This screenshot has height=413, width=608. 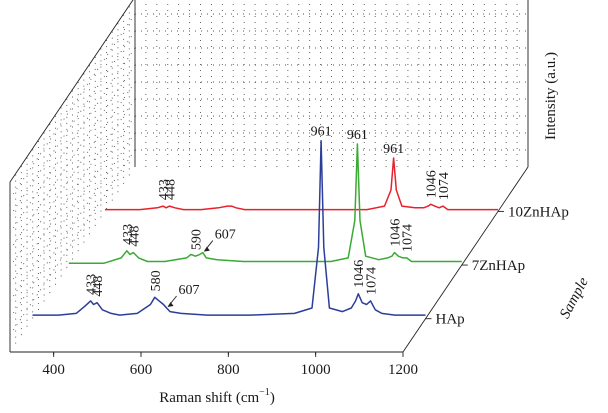 I want to click on x-axis-label: Raman shift (cm−1), so click(x=217, y=396).